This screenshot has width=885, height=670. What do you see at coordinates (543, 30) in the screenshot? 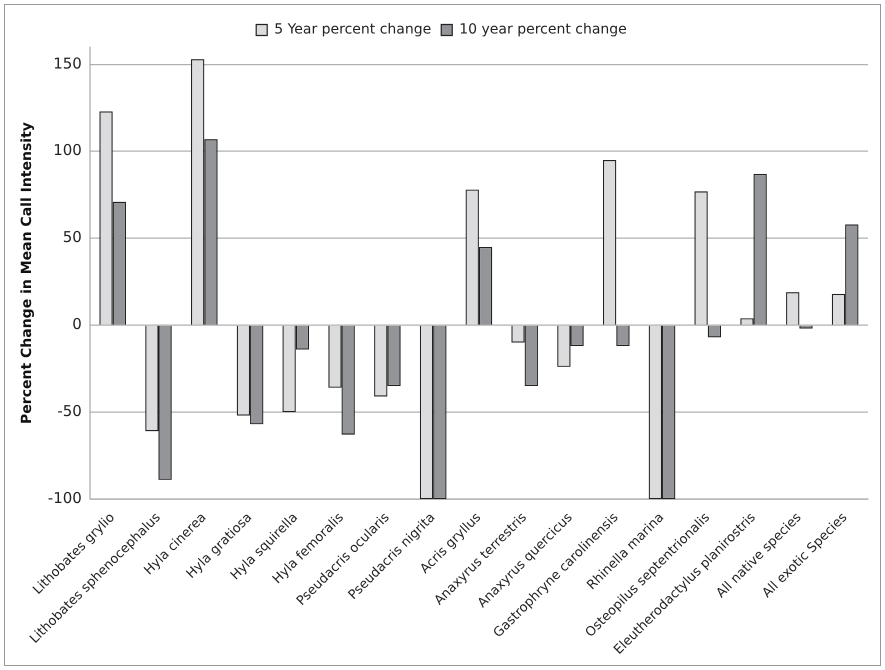
I see `legend-label: 10 year percent change` at bounding box center [543, 30].